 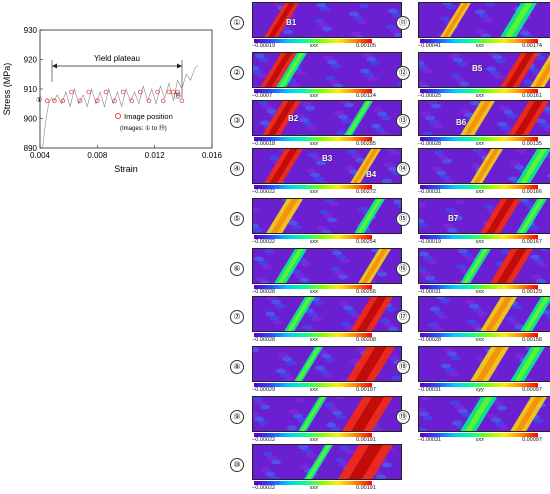 What do you see at coordinates (366, 340) in the screenshot?
I see `colorbar-max: 0.00208` at bounding box center [366, 340].